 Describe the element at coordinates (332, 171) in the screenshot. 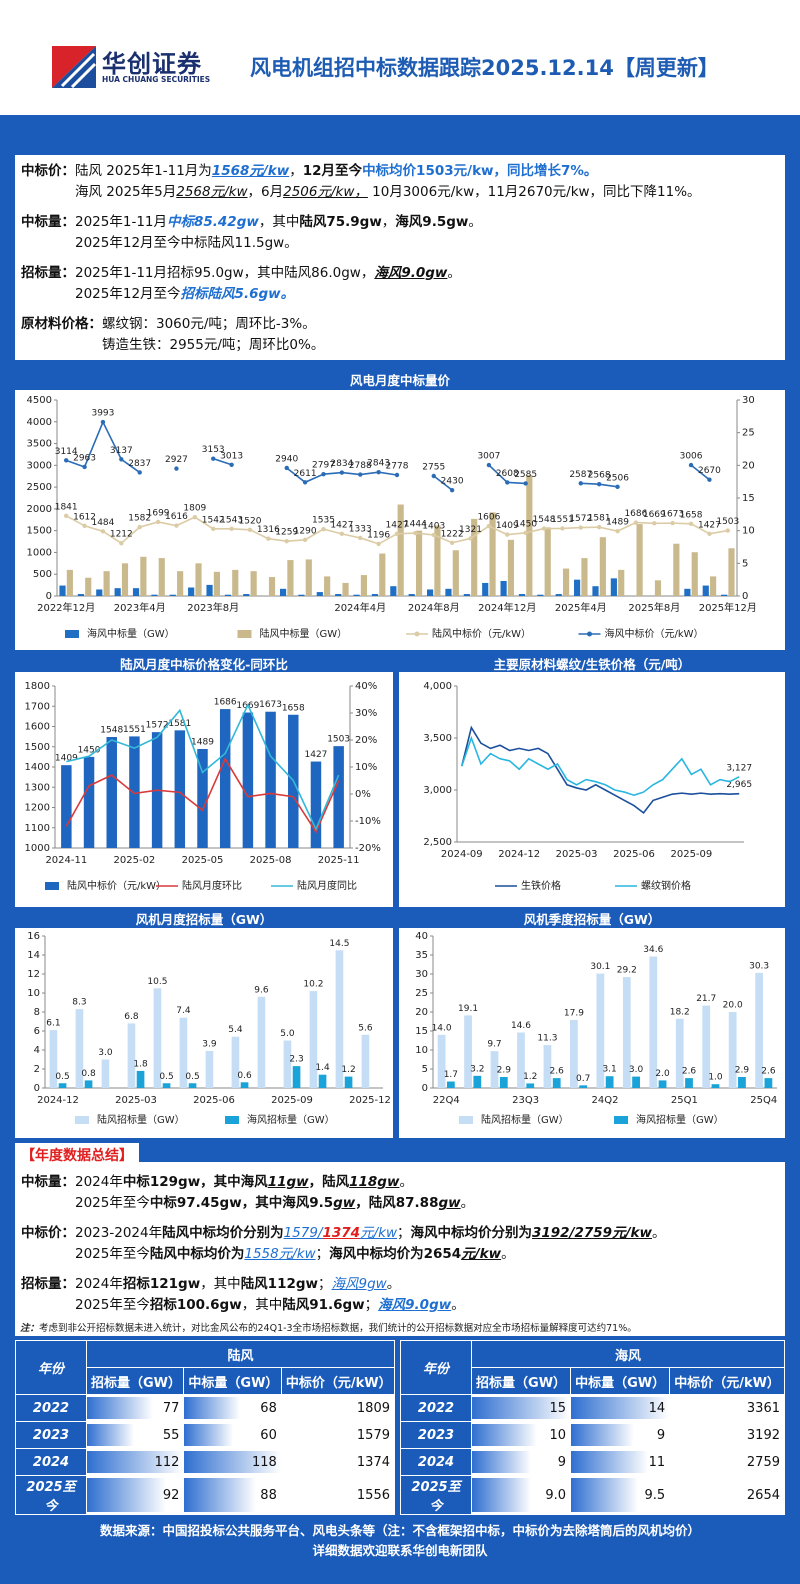

I see `text: 12月至今` at that location.